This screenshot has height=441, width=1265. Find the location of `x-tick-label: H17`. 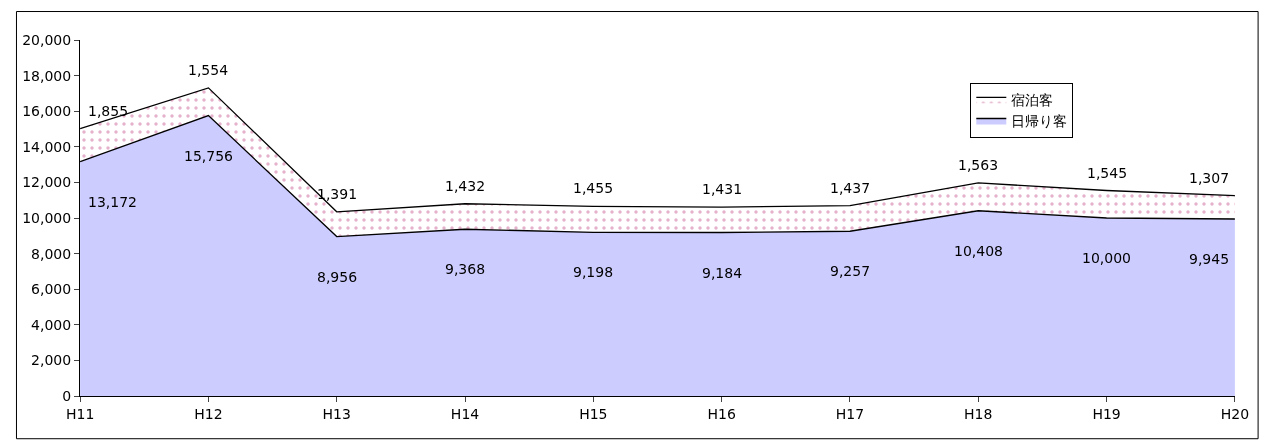

x-tick-label: H17 is located at coordinates (850, 413).